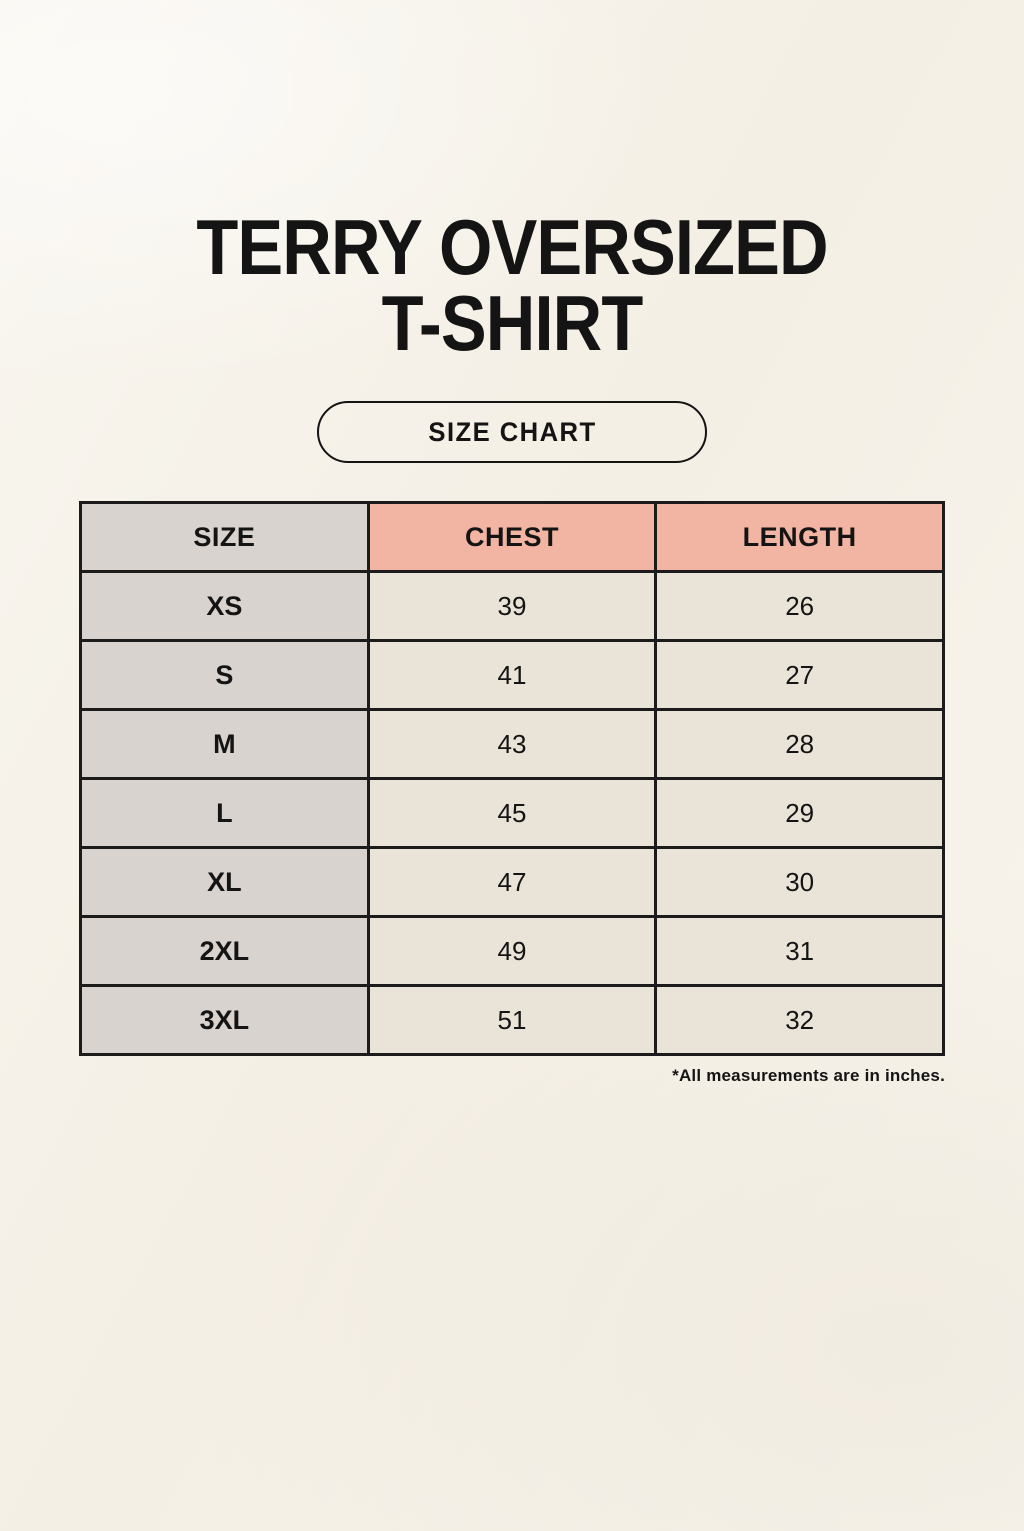 The height and width of the screenshot is (1531, 1024). What do you see at coordinates (808, 1076) in the screenshot?
I see `measurements-footnote: *All measurements are in inches.` at bounding box center [808, 1076].